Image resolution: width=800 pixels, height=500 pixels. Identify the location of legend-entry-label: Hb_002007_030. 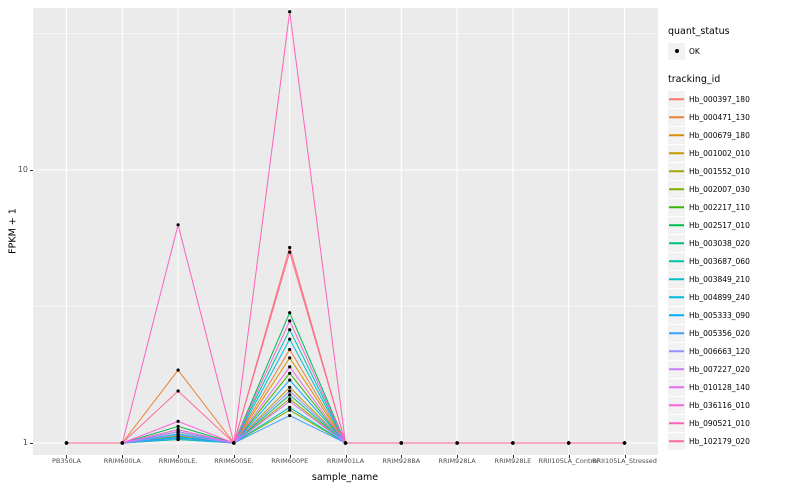
(719, 189).